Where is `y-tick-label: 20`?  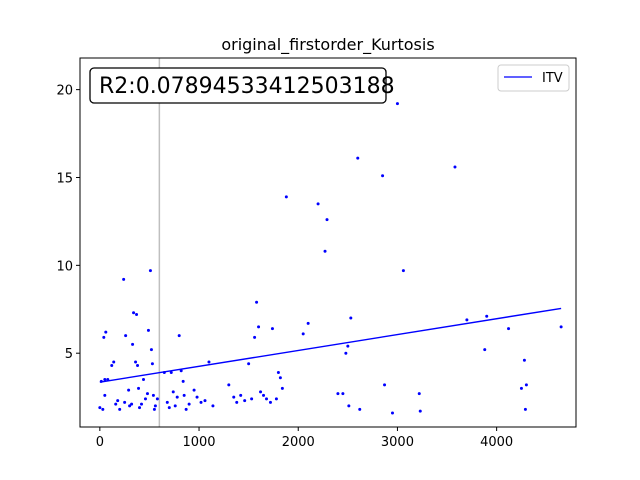
y-tick-label: 20 is located at coordinates (64, 91).